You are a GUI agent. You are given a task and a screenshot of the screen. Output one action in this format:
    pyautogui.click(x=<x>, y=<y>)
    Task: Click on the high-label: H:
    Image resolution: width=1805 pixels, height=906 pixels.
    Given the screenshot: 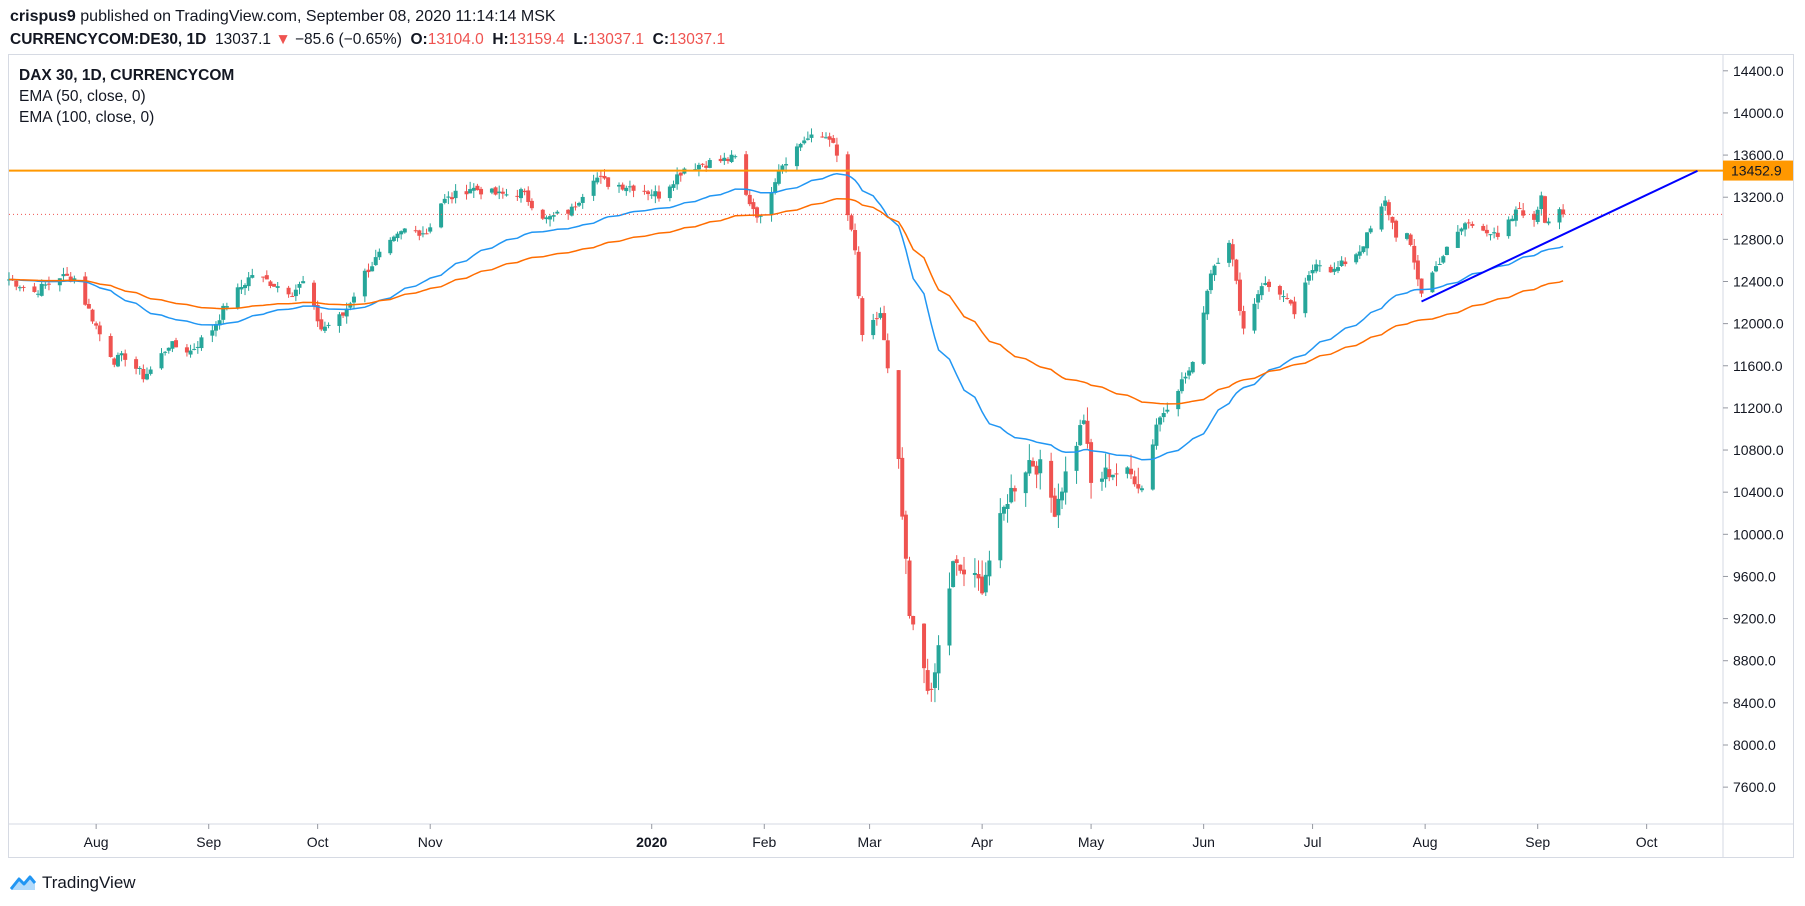 What is the action you would take?
    pyautogui.click(x=500, y=39)
    